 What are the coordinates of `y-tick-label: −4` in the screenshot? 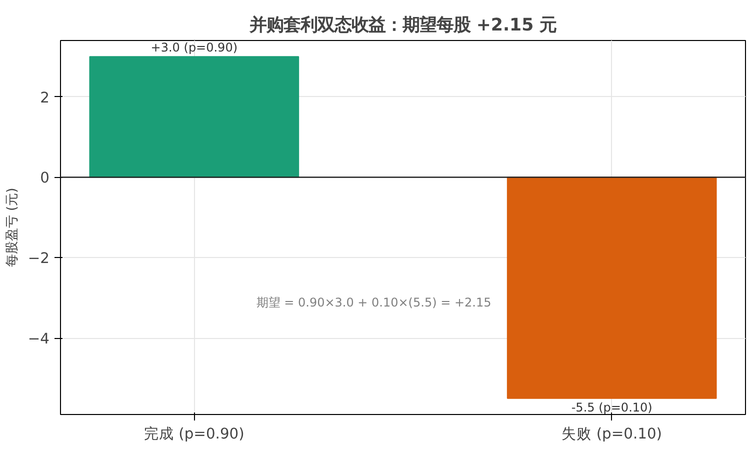 It's located at (39, 339).